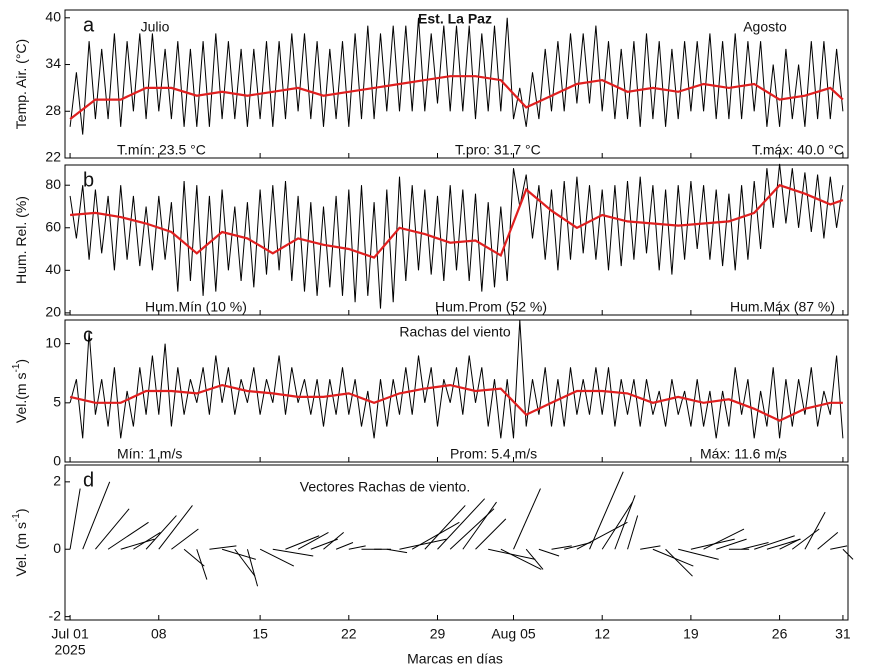 The height and width of the screenshot is (669, 874). Describe the element at coordinates (438, 634) in the screenshot. I see `x-tick-label: 29` at that location.